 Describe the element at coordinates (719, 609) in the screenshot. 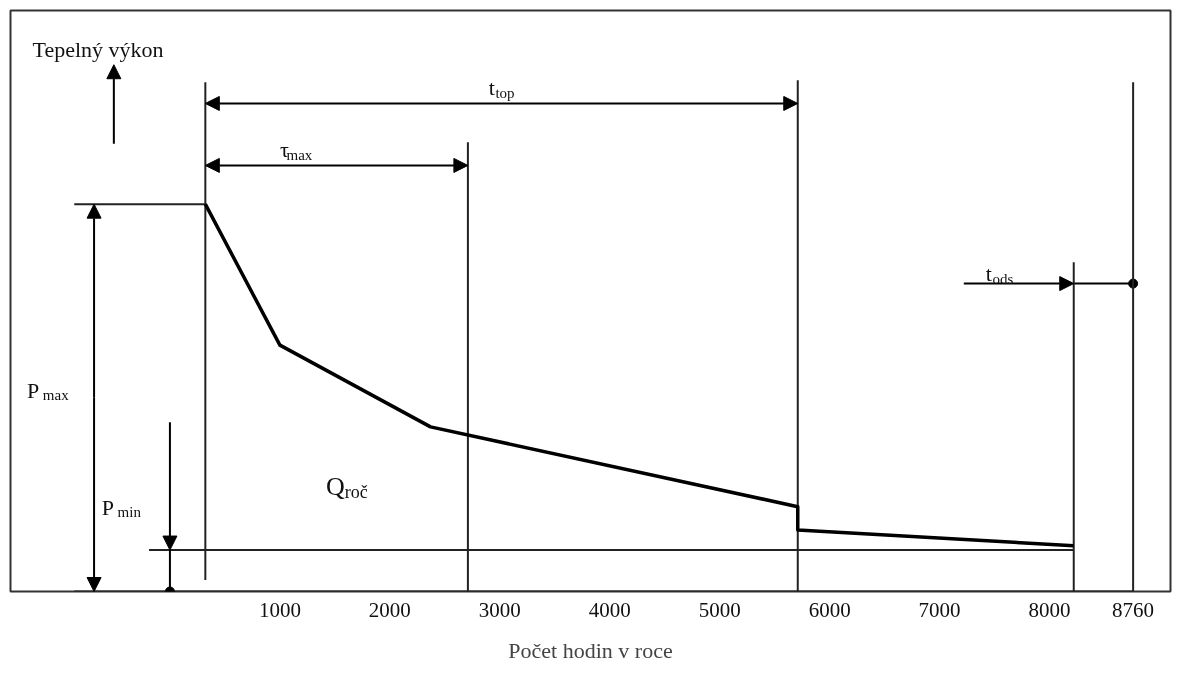

I see `x-tick-label: 5000` at that location.